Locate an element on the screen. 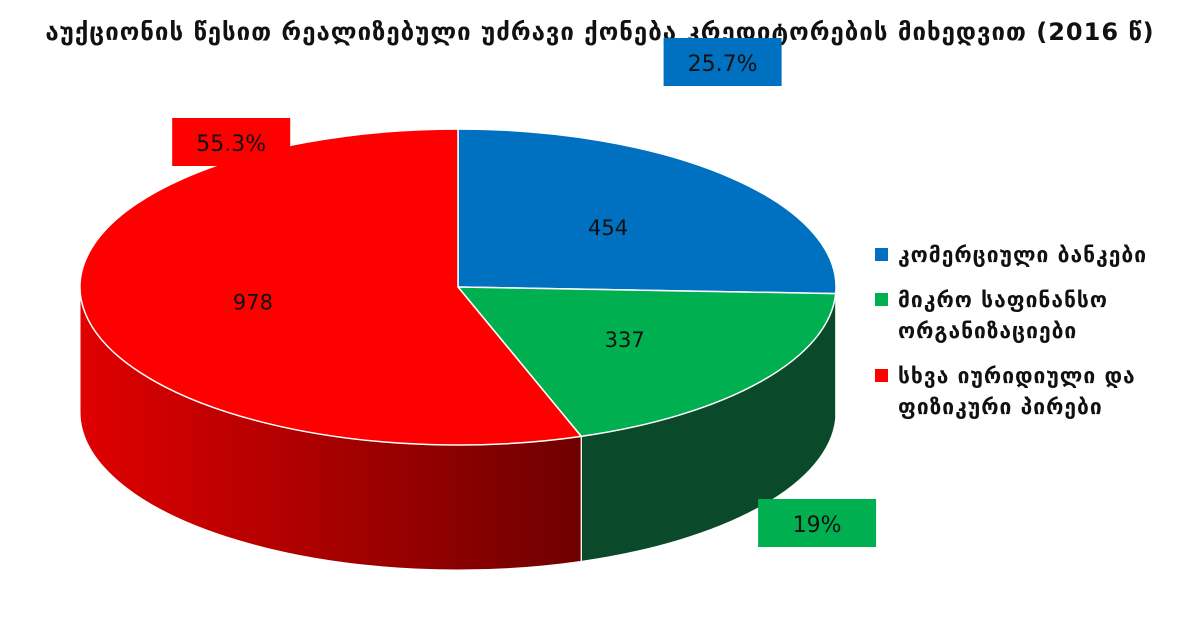 The image size is (1200, 627). legend-item: მიკრო საფინანსო ორგანიზაციები is located at coordinates (1035, 316).